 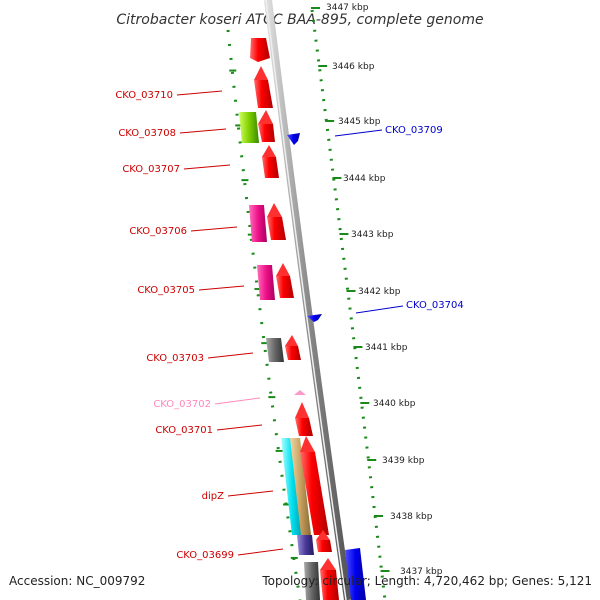 I want to click on kbp-label: 3442 kbp, so click(x=379, y=292).